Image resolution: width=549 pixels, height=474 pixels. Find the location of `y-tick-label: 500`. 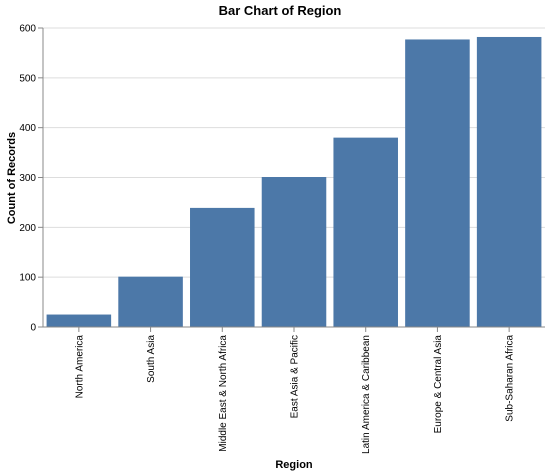

y-tick-label: 500 is located at coordinates (27, 78).